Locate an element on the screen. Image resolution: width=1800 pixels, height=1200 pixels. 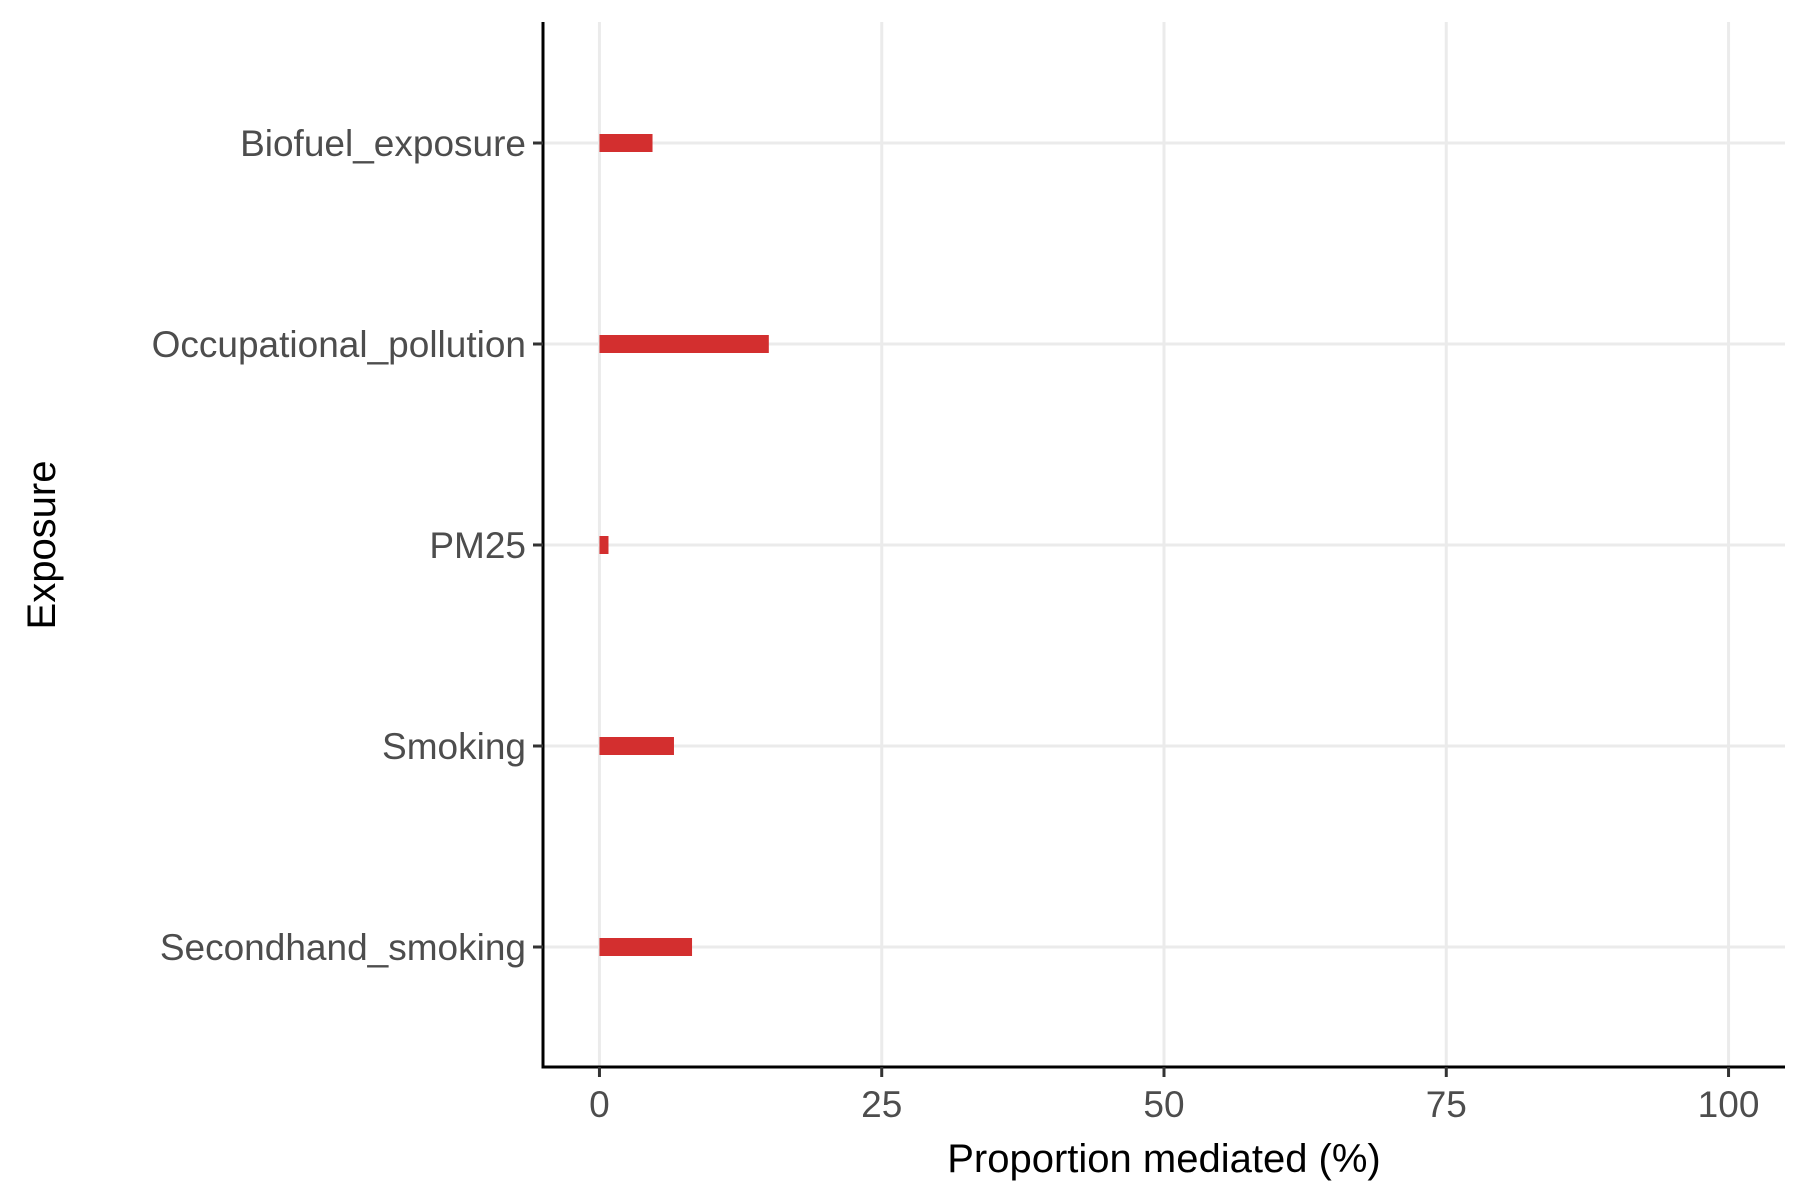
x-tick-label: 0 is located at coordinates (599, 1104).